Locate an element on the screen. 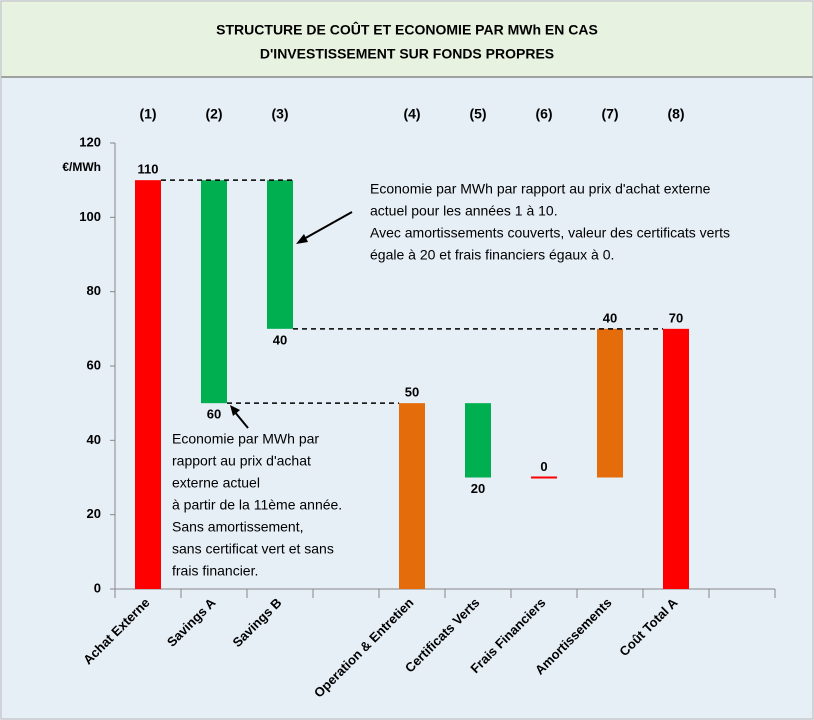  column-number: (6) is located at coordinates (543, 114).